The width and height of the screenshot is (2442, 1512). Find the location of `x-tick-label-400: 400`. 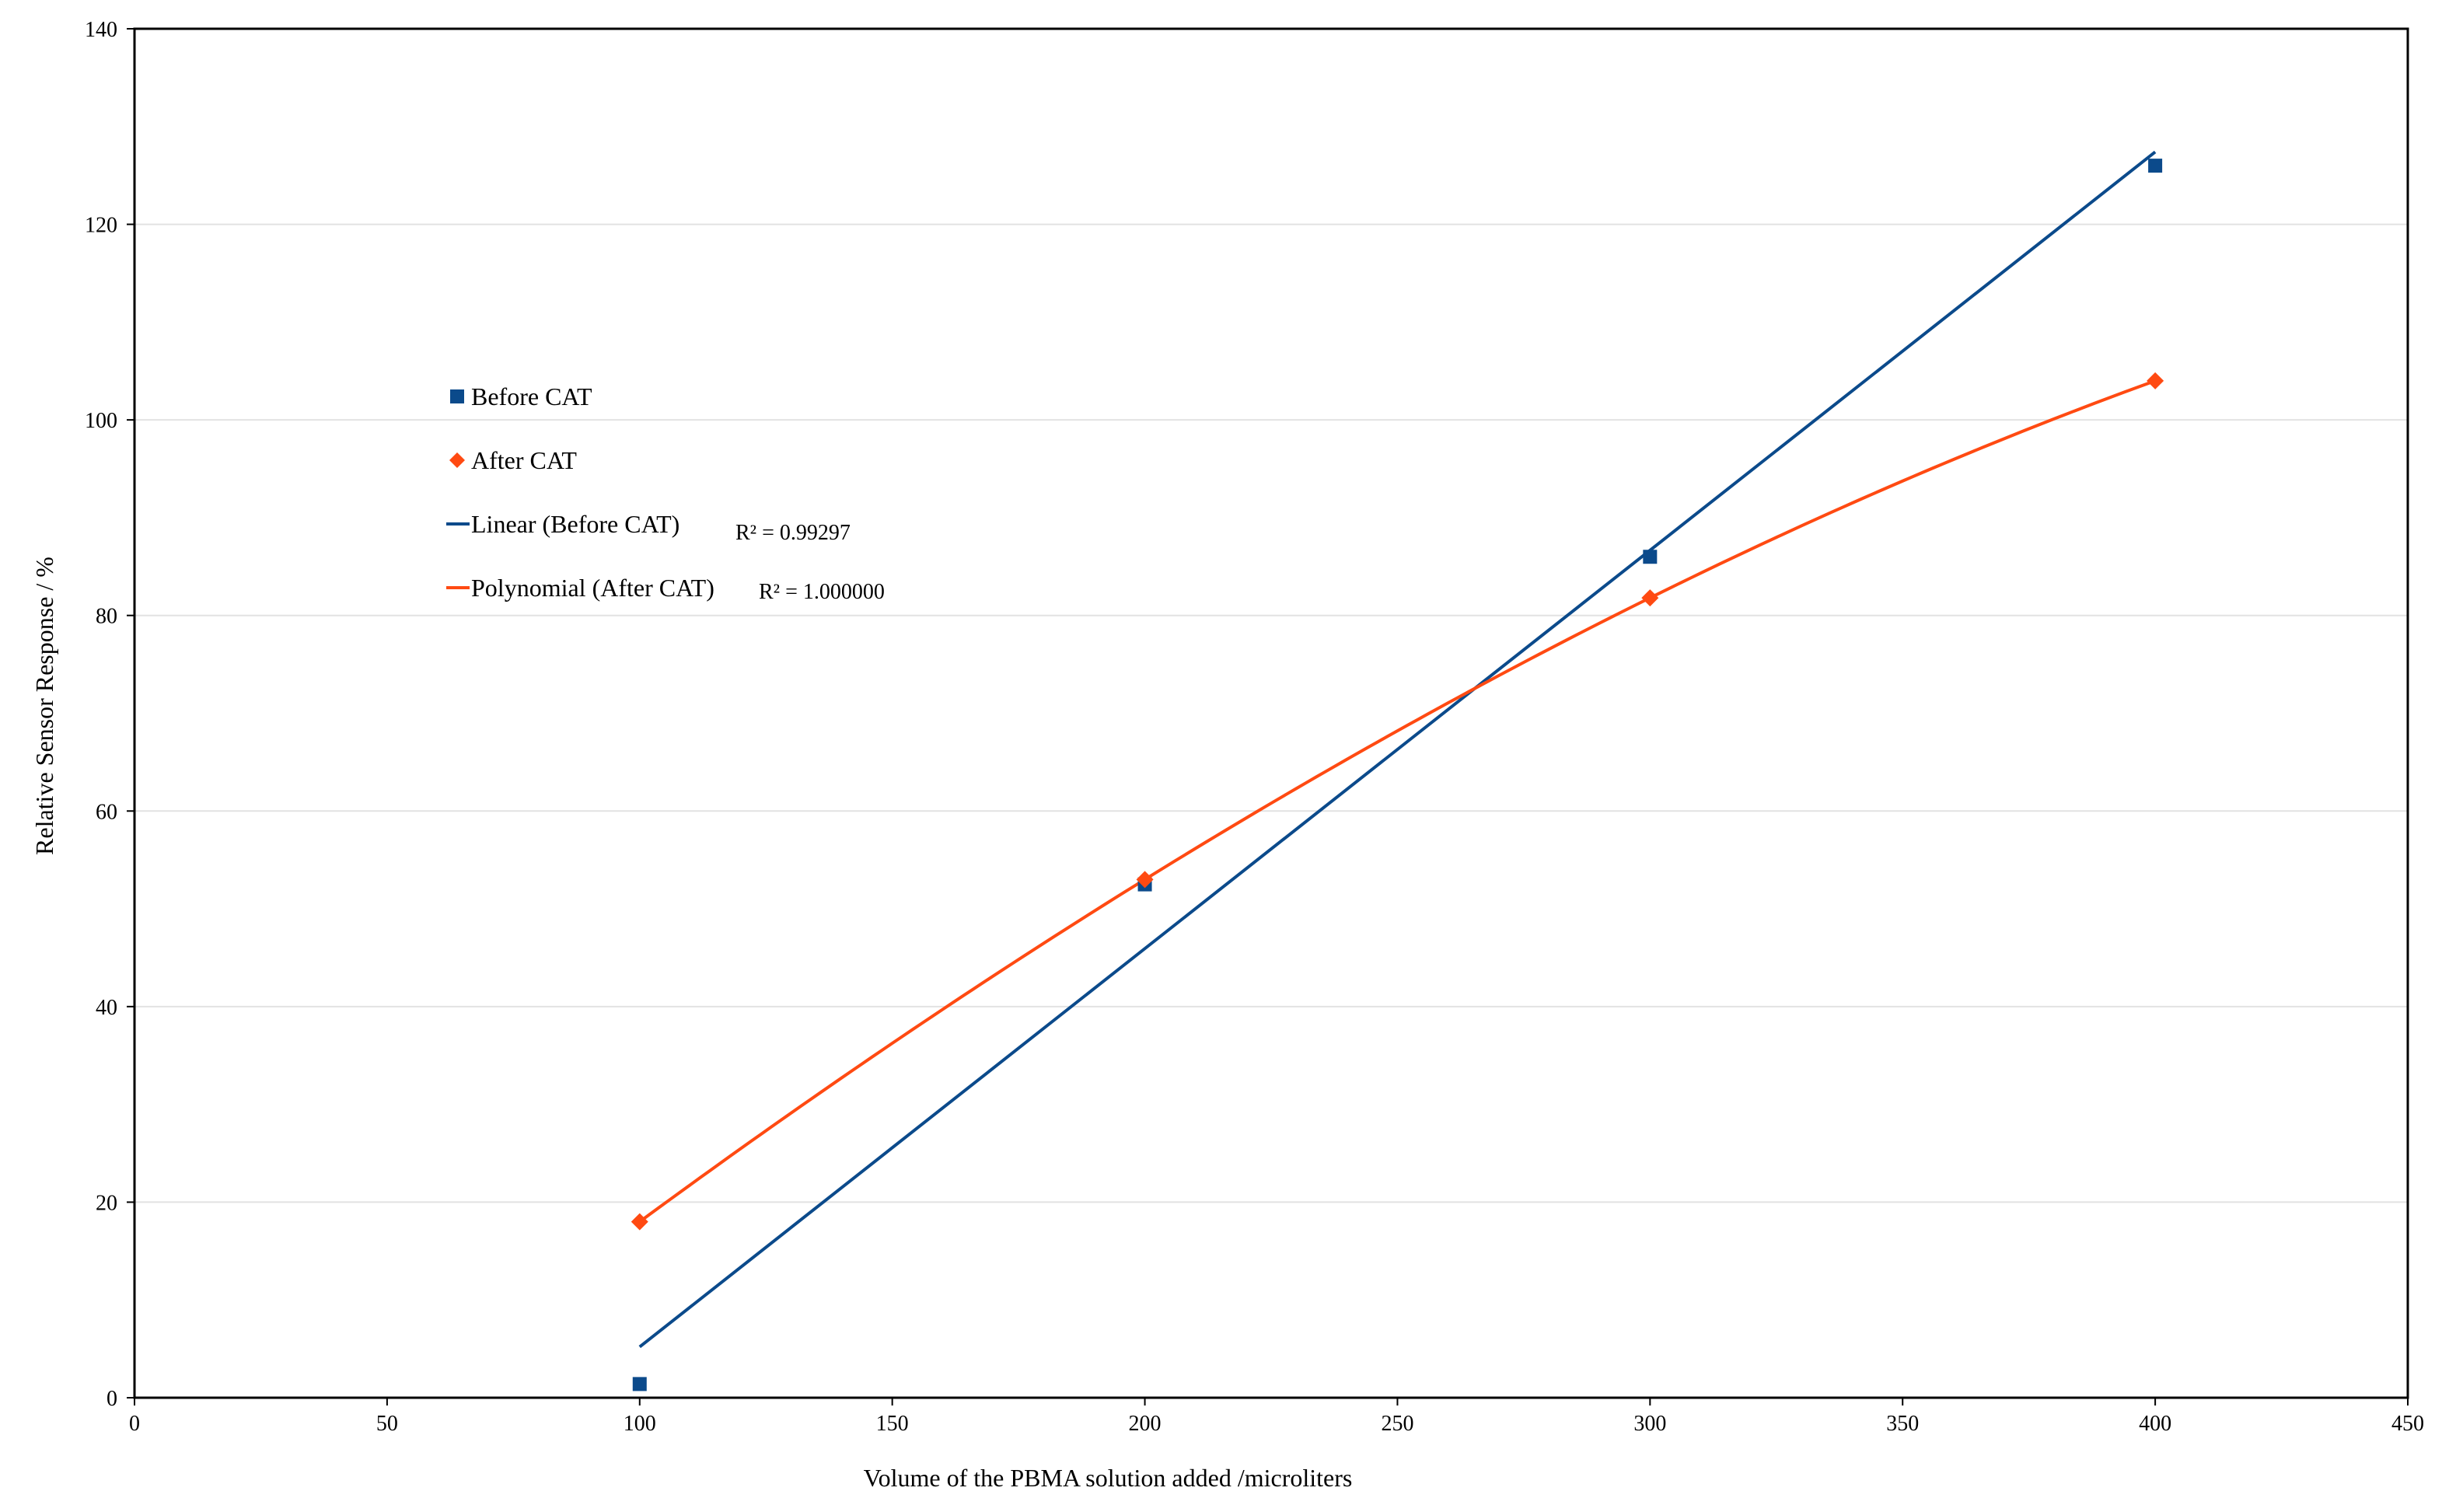

x-tick-label-400: 400 is located at coordinates (2155, 1424).